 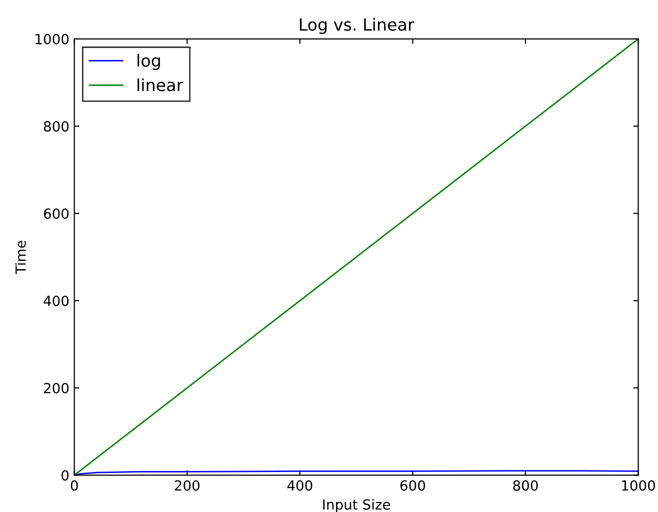 I want to click on y-tick-label: 0, so click(x=65, y=475).